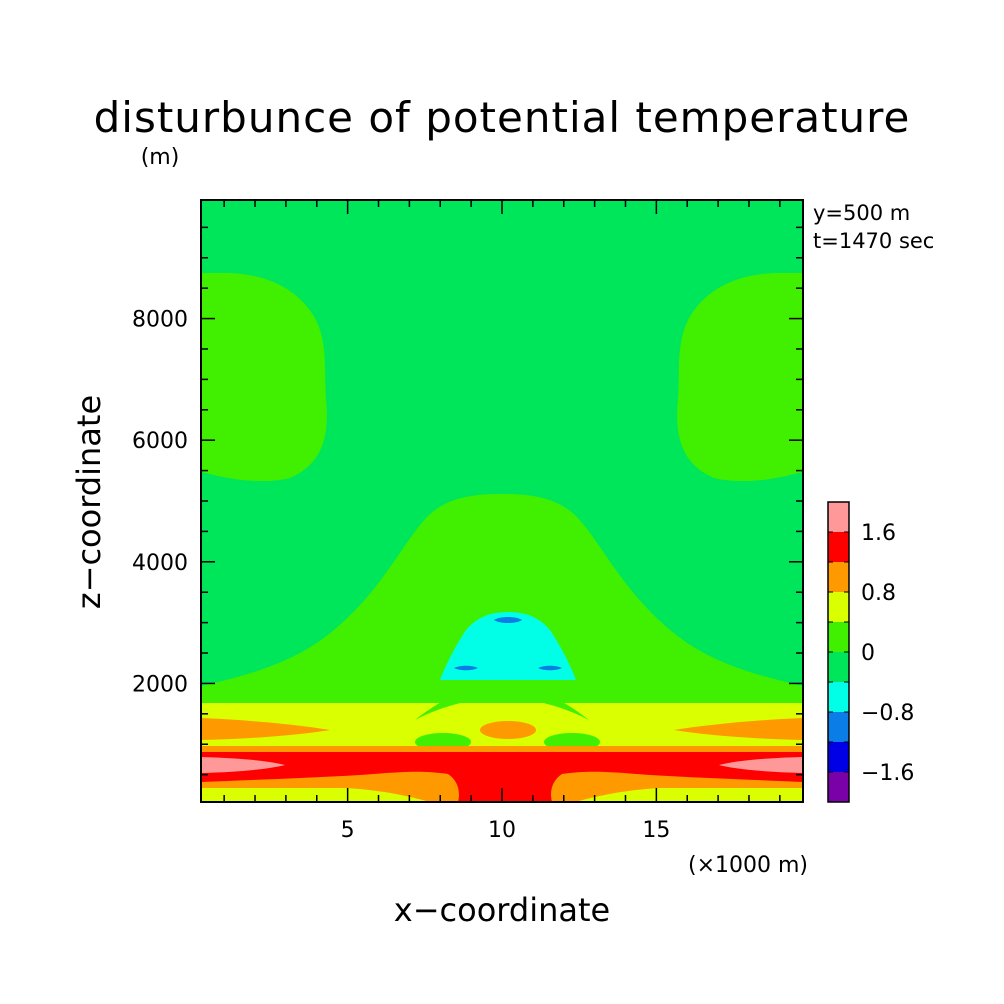 The height and width of the screenshot is (1004, 1004). Describe the element at coordinates (160, 684) in the screenshot. I see `y-tick-label: 2000` at that location.